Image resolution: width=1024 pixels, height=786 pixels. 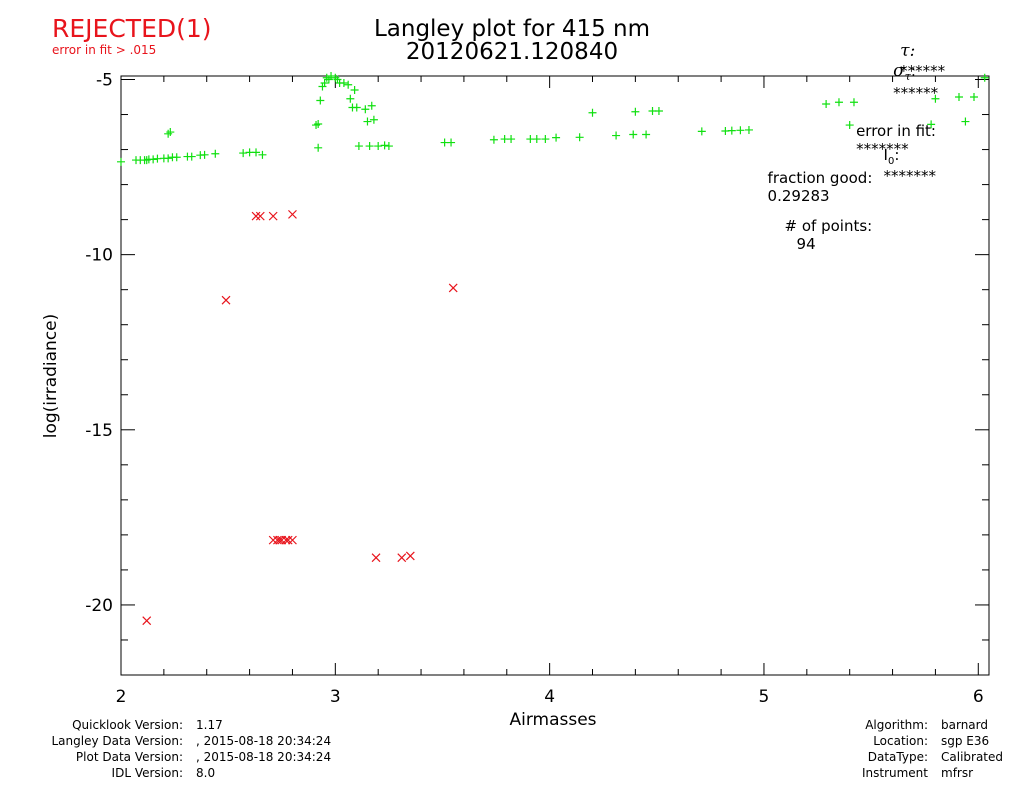 I want to click on points-count-readout: # of points: 94, so click(x=824, y=226).